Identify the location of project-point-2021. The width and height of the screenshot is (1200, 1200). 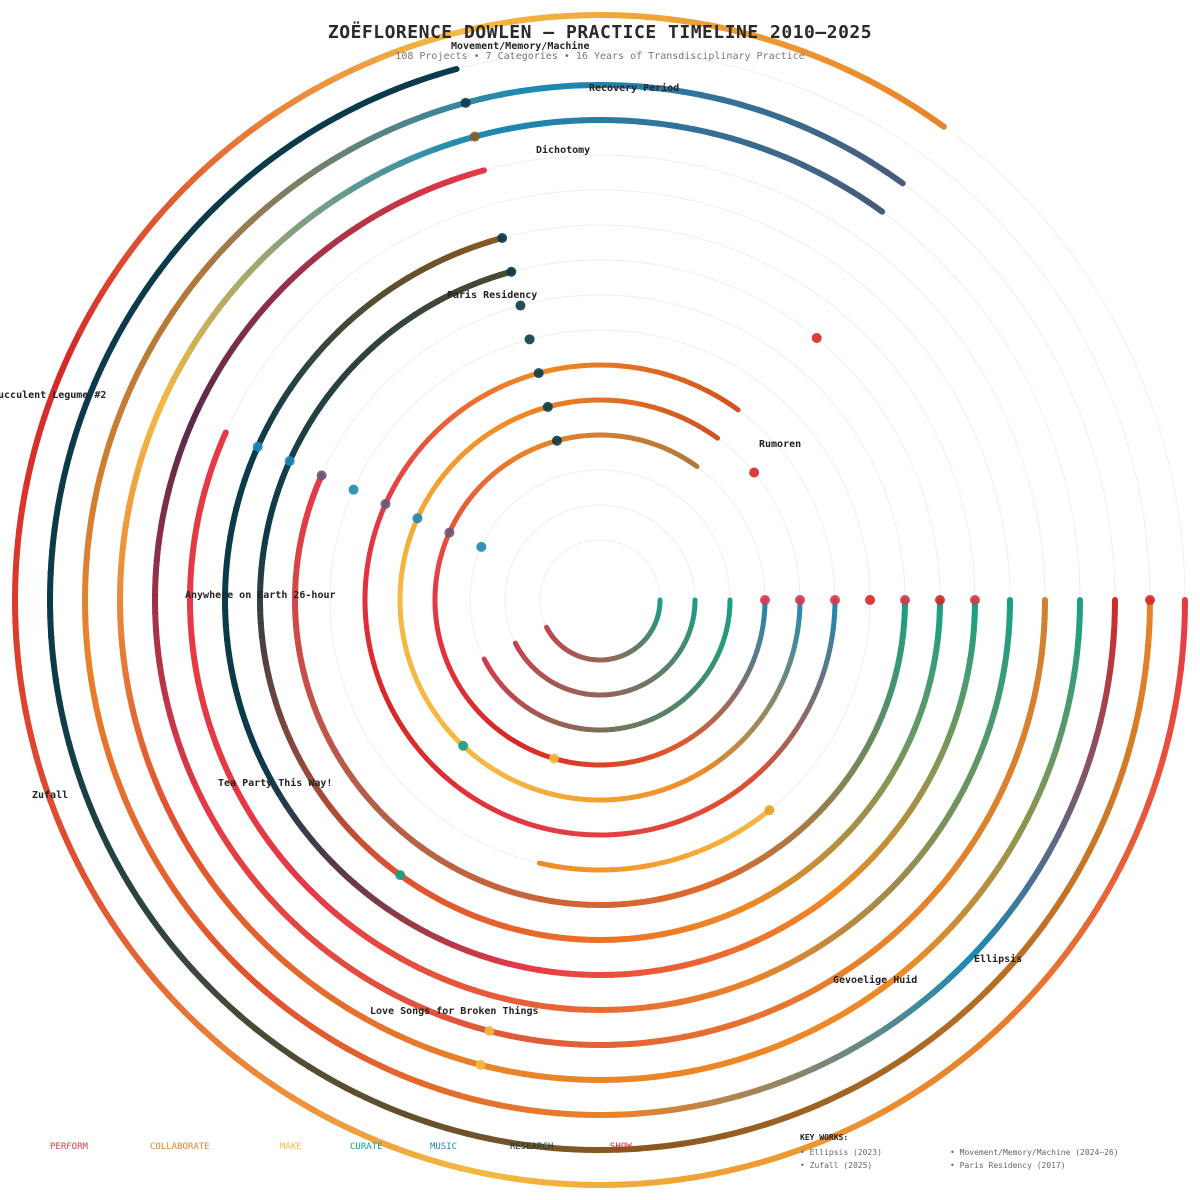
(489, 1031).